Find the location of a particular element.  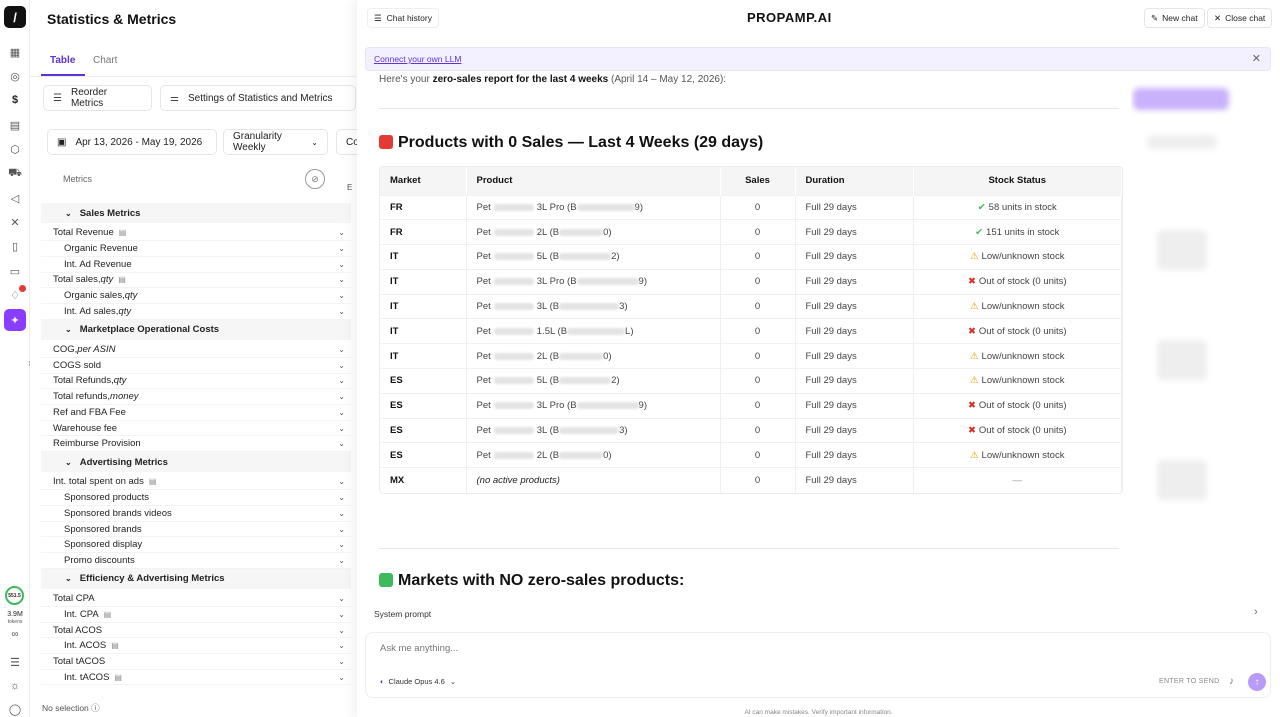

model-selector: ◐ Claude Opus 4.6 ⌄ is located at coordinates (418, 681).